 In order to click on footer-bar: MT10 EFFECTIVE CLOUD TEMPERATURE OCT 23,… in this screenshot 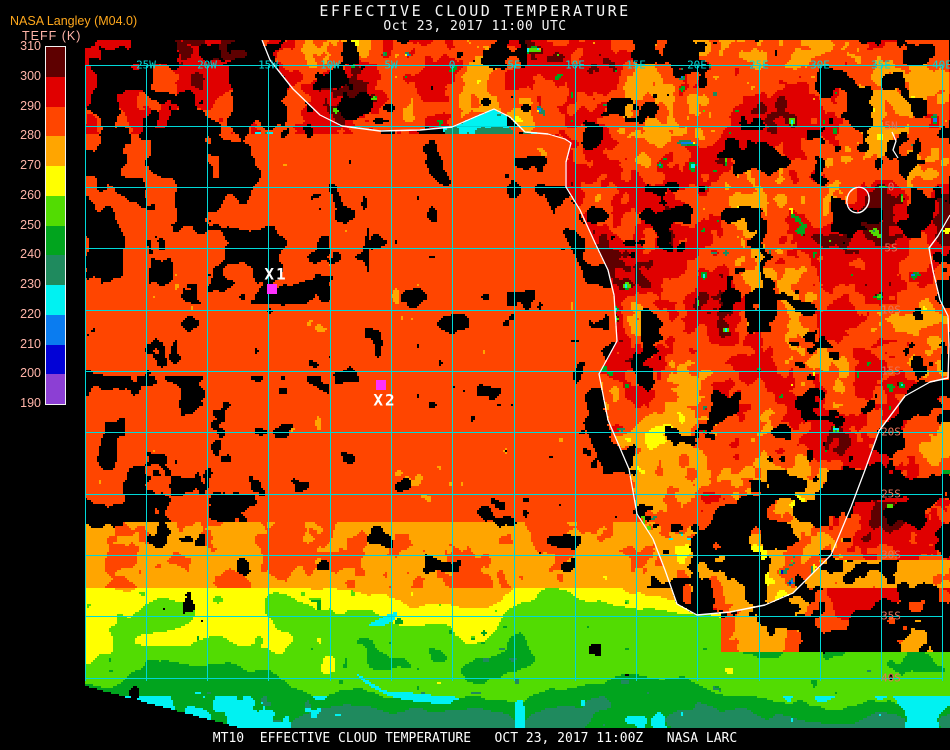, I will do `click(475, 738)`.